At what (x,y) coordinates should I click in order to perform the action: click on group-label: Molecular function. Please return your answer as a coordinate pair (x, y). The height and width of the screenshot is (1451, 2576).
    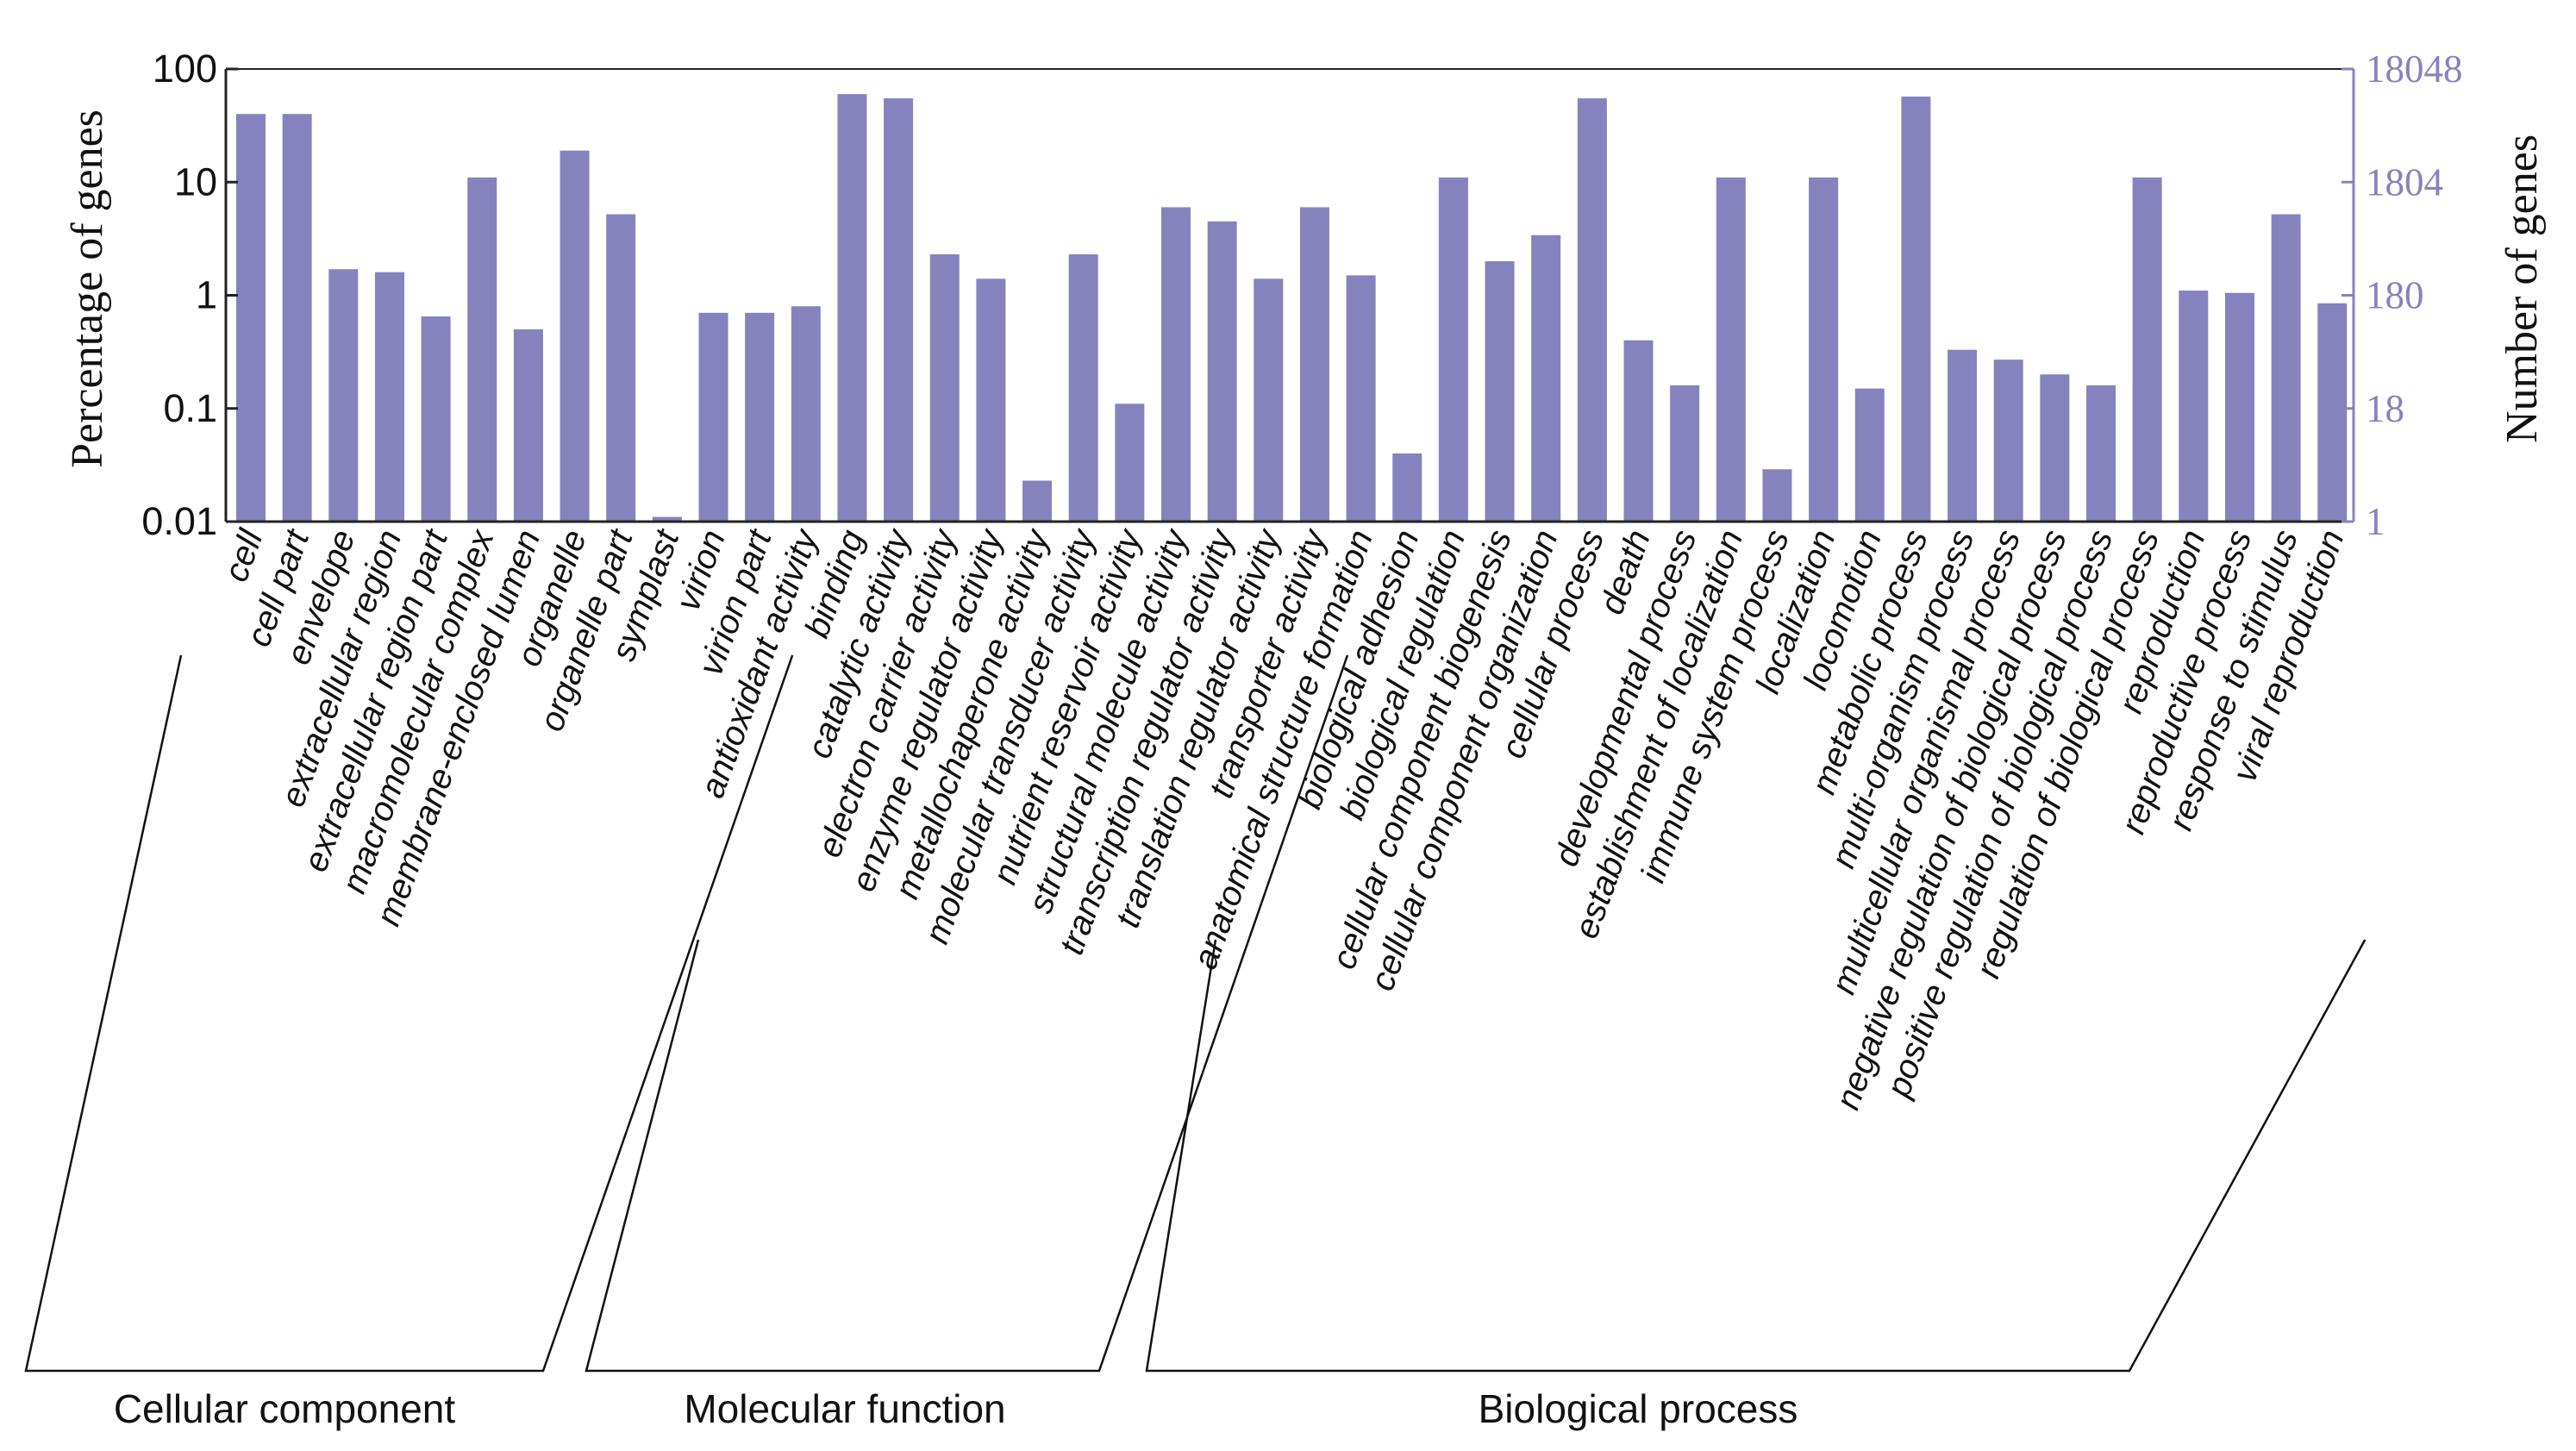
    Looking at the image, I should click on (844, 1408).